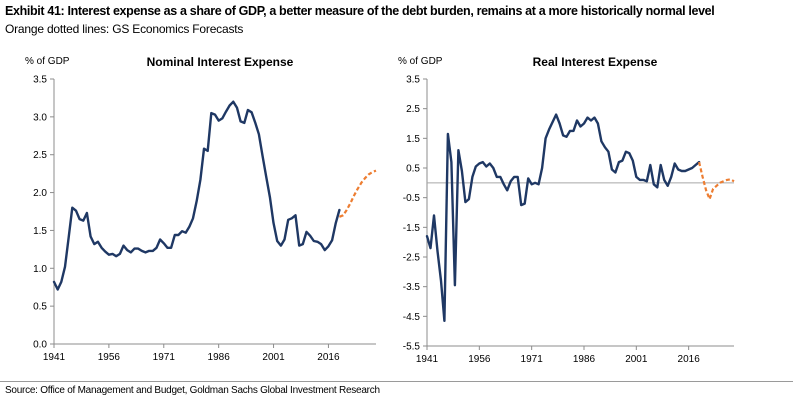 The width and height of the screenshot is (793, 407). I want to click on real-y-tick-label: -2.5, so click(412, 258).